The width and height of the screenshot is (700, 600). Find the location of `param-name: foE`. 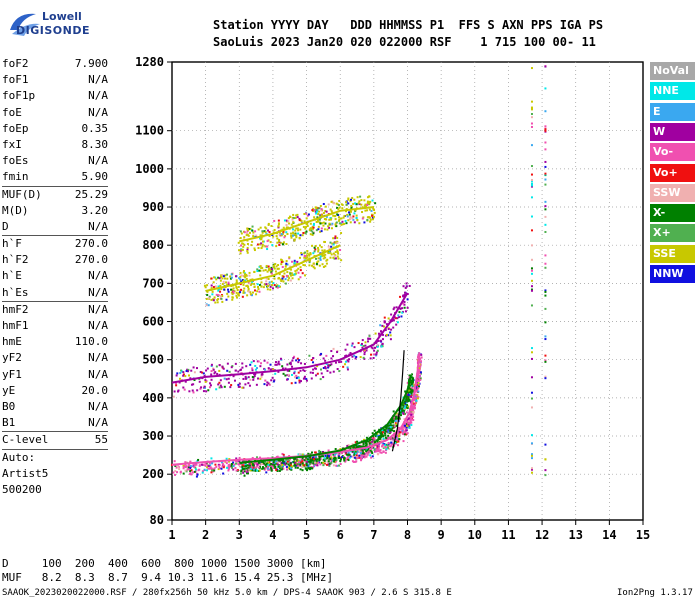

param-name: foE is located at coordinates (12, 112).